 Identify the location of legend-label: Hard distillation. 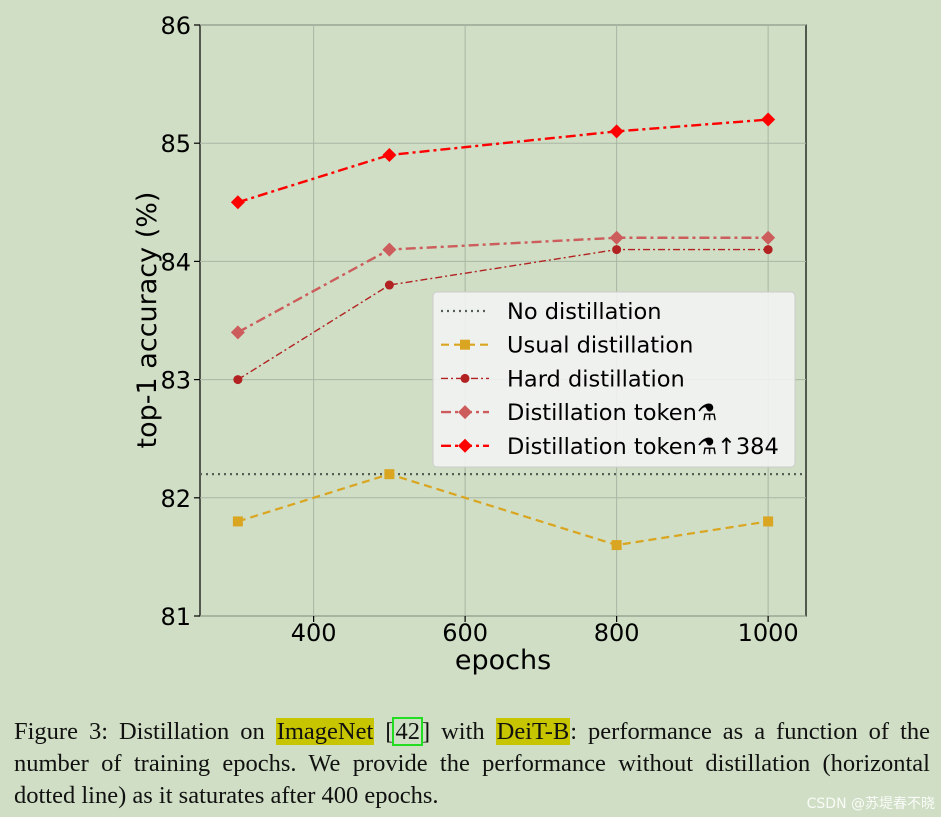
(596, 379).